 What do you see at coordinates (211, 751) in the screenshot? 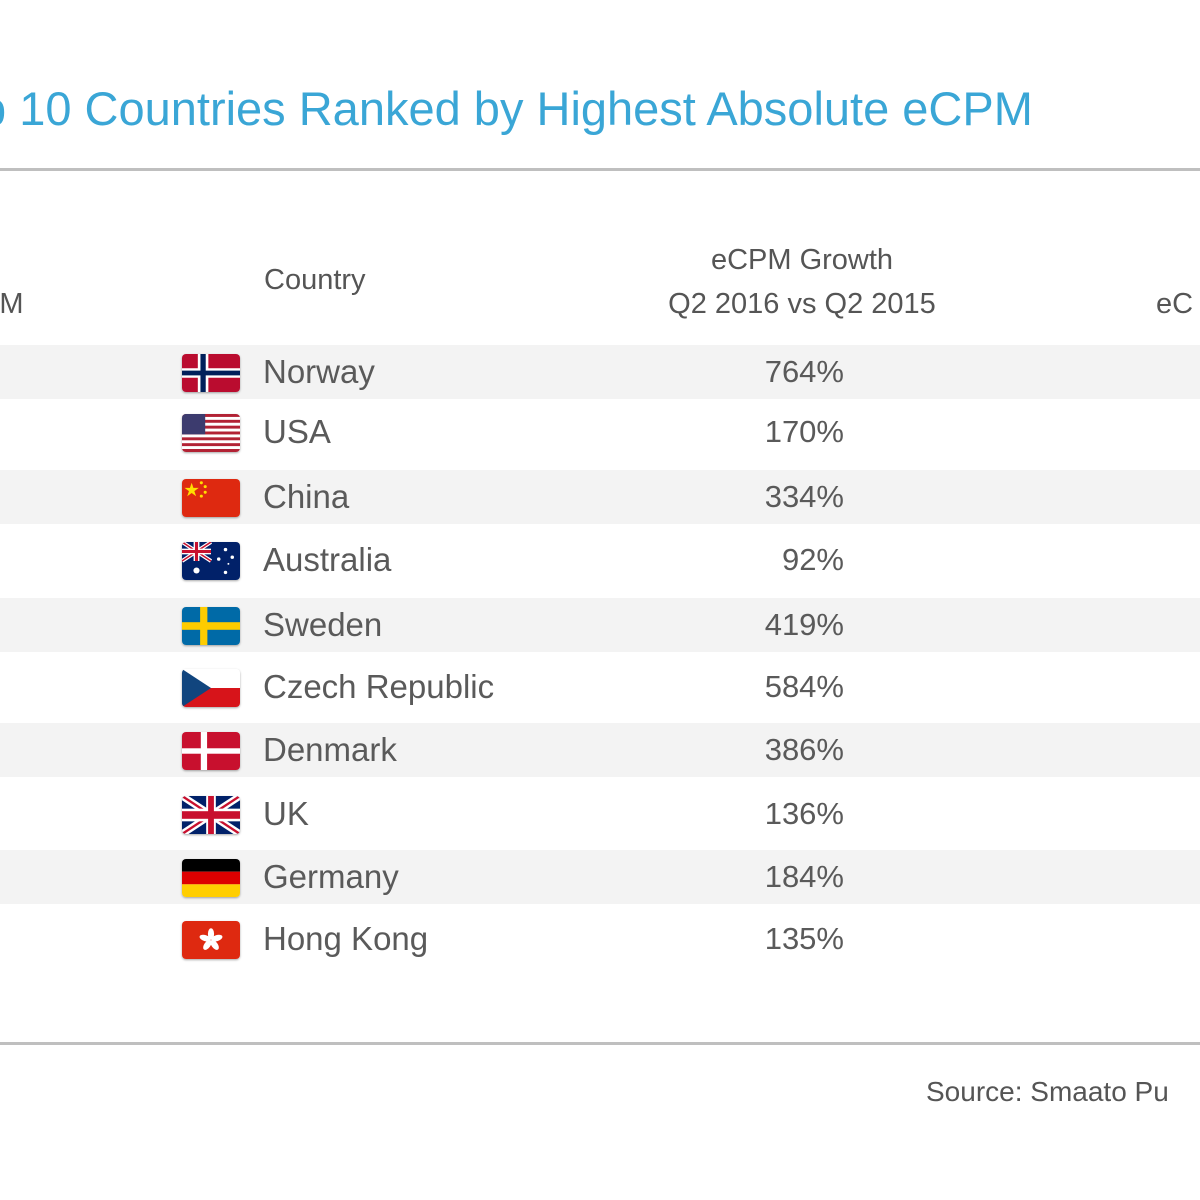
I see `denmark-flag-icon` at bounding box center [211, 751].